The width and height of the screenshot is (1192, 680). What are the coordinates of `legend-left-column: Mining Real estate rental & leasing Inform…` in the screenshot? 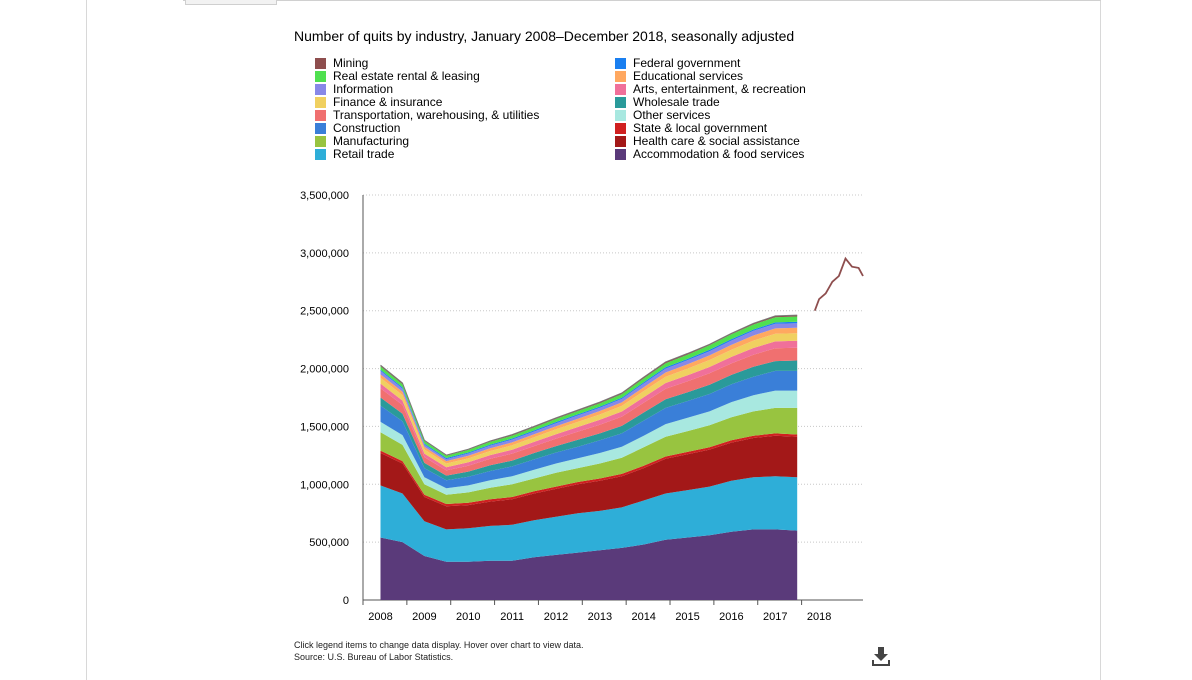 It's located at (427, 109).